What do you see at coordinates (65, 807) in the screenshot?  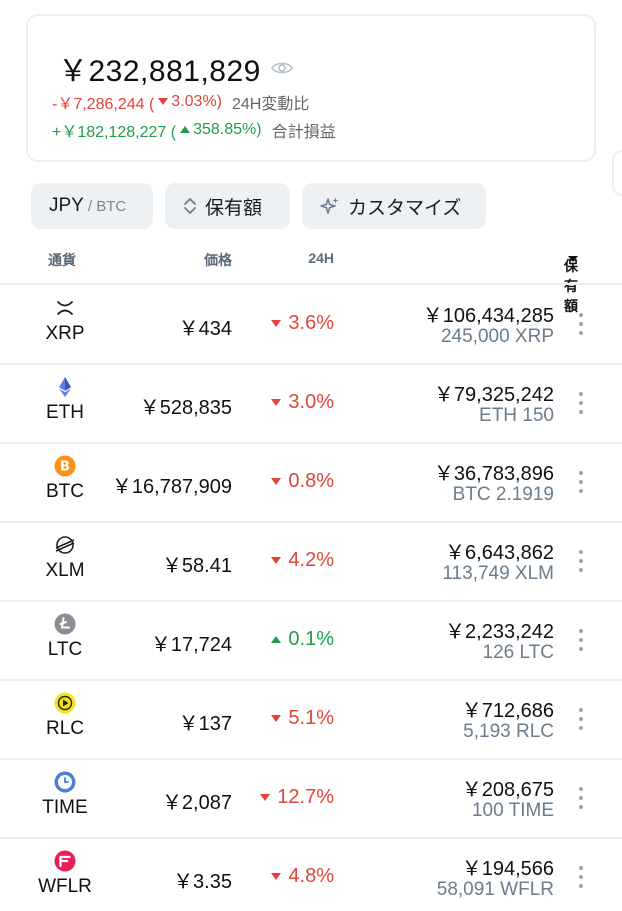 I see `coin-symbol: TIME` at bounding box center [65, 807].